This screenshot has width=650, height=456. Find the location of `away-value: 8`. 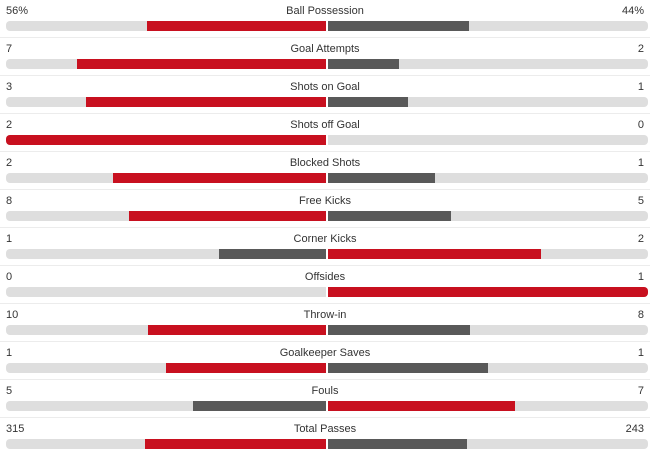

away-value: 8 is located at coordinates (640, 315).